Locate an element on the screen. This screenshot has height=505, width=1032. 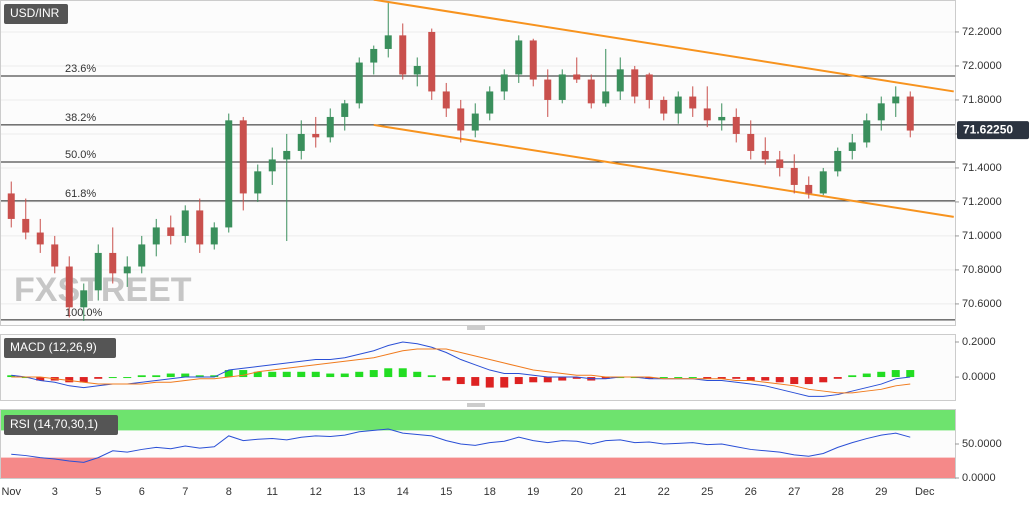
fib-label: 38.2% is located at coordinates (80, 118).